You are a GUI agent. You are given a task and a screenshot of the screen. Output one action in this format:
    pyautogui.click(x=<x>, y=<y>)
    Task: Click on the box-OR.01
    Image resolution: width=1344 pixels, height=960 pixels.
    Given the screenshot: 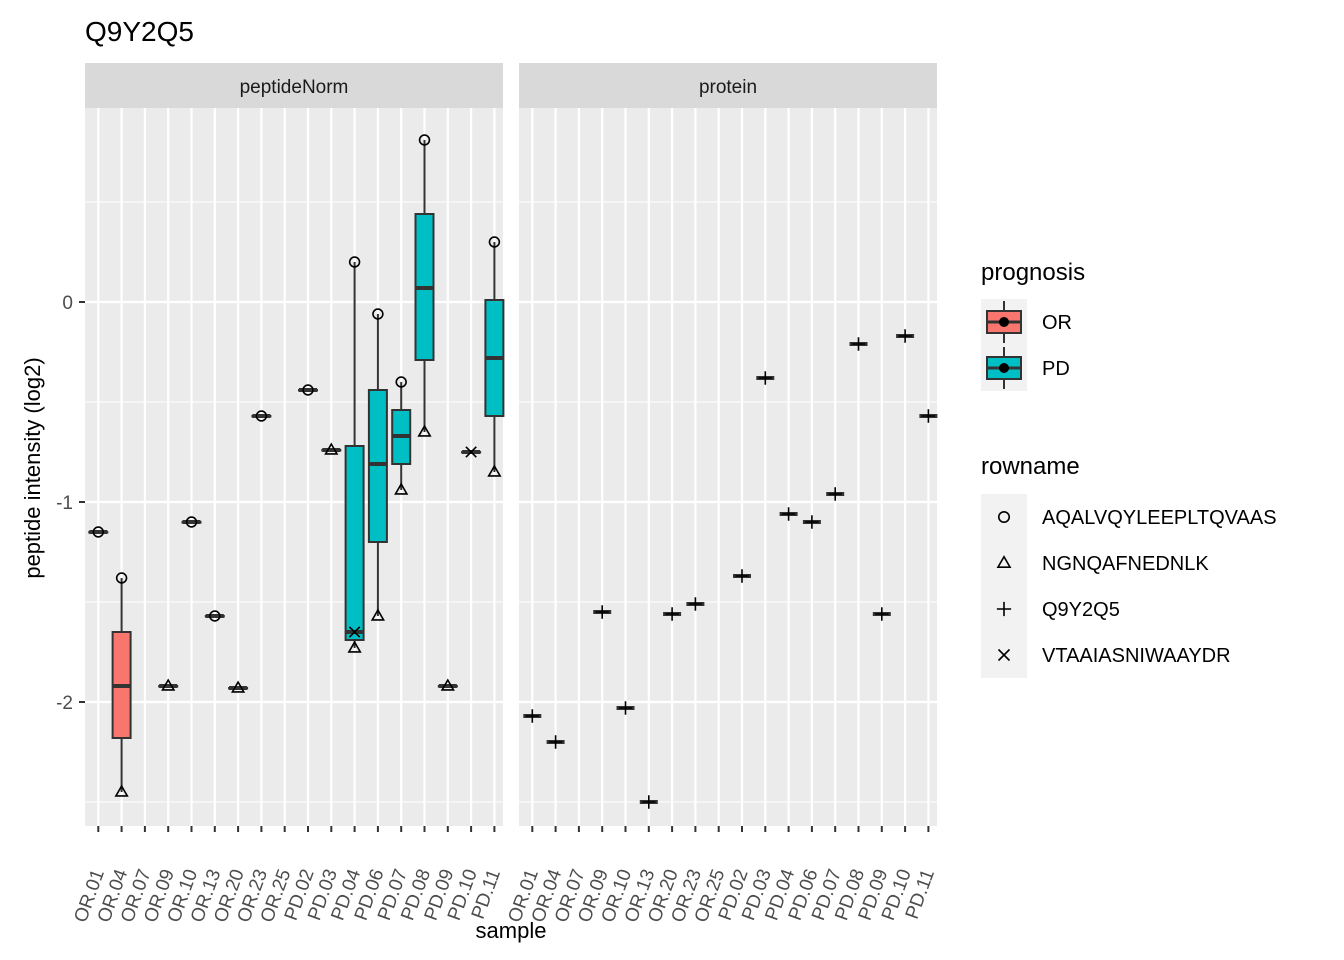 What is the action you would take?
    pyautogui.click(x=98, y=532)
    